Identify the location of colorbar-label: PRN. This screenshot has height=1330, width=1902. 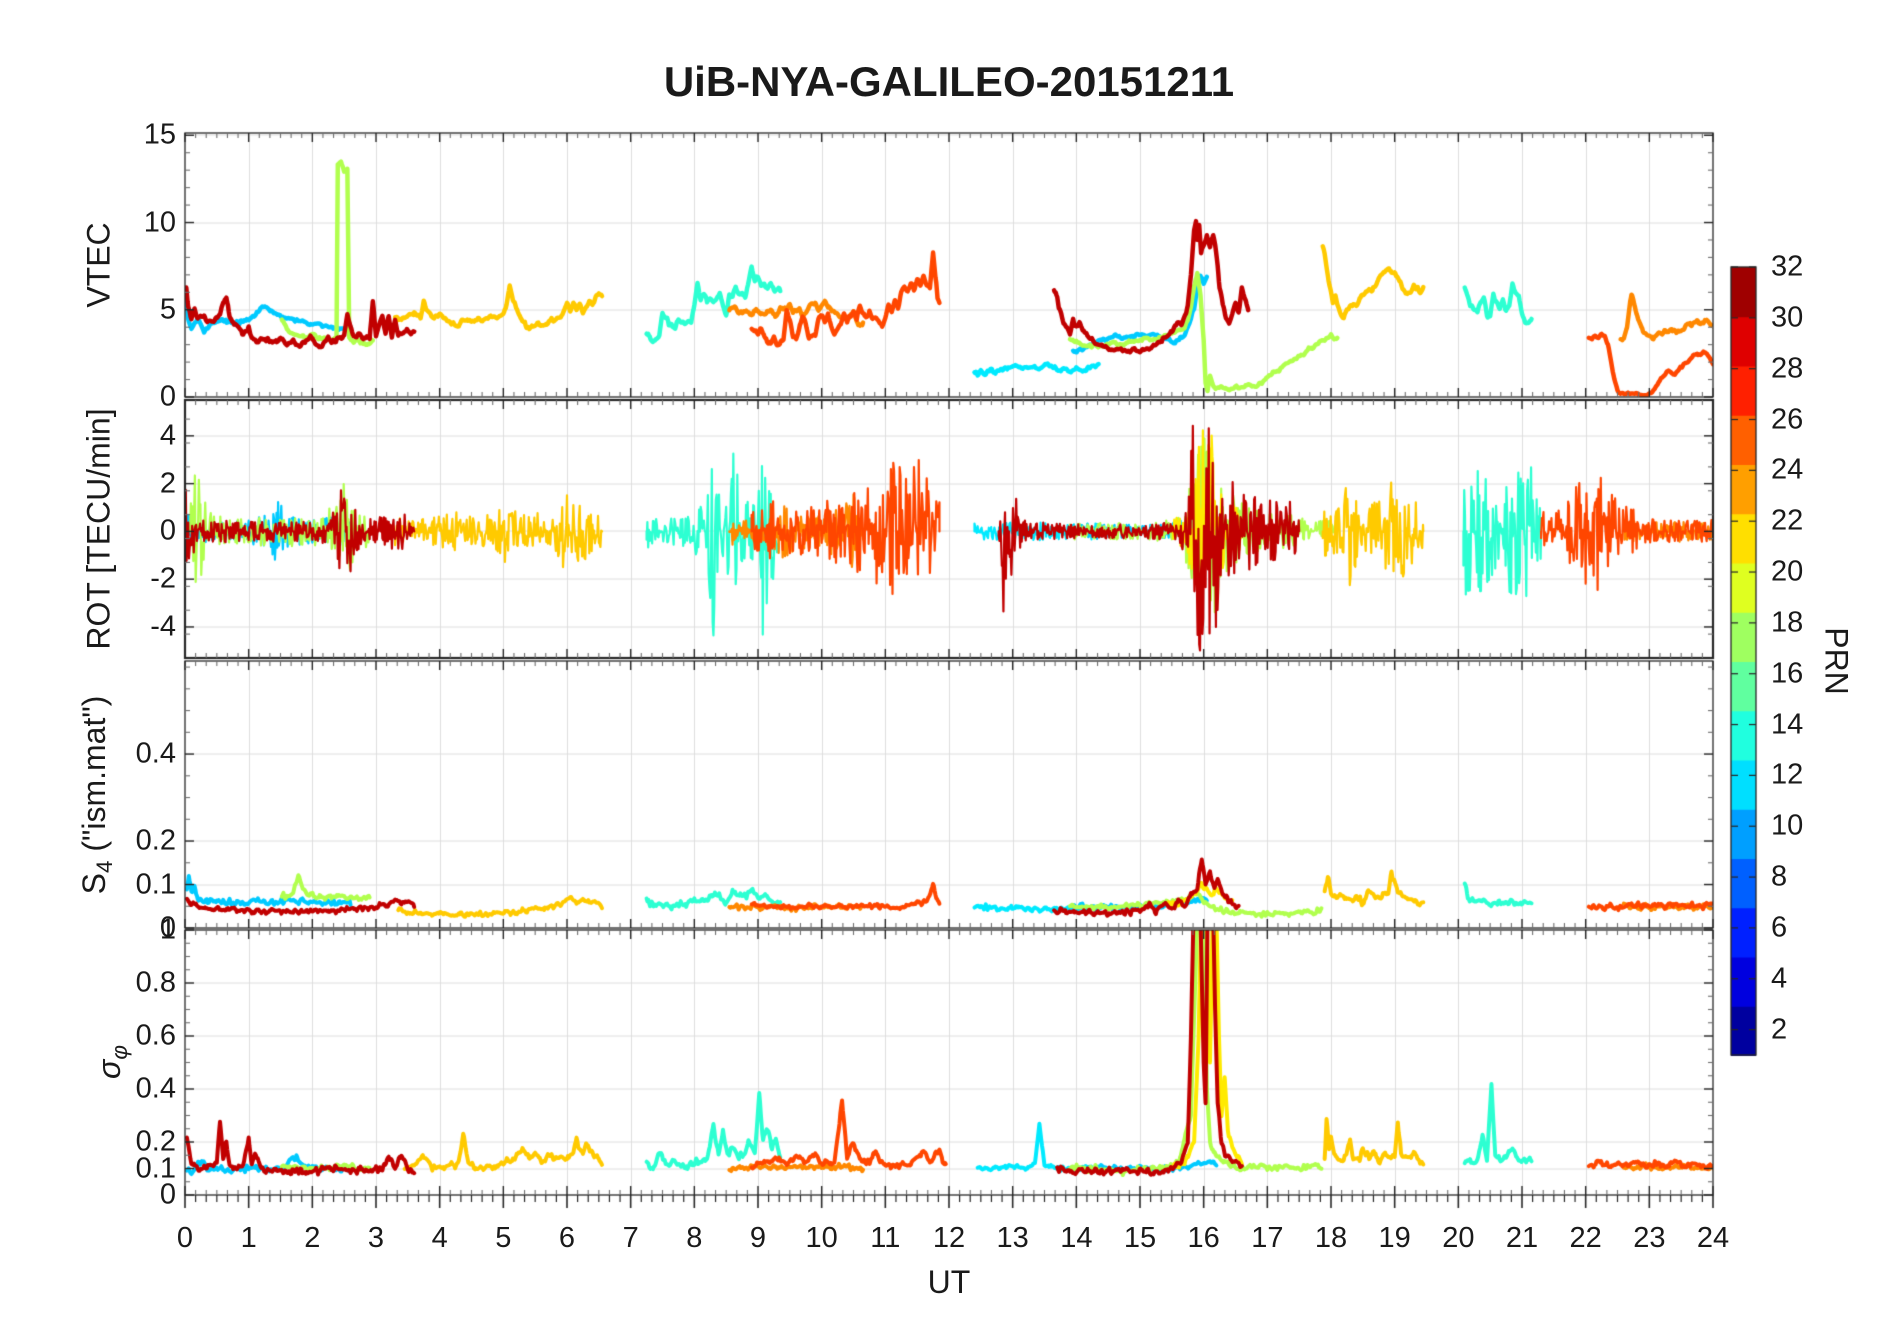
(1836, 661).